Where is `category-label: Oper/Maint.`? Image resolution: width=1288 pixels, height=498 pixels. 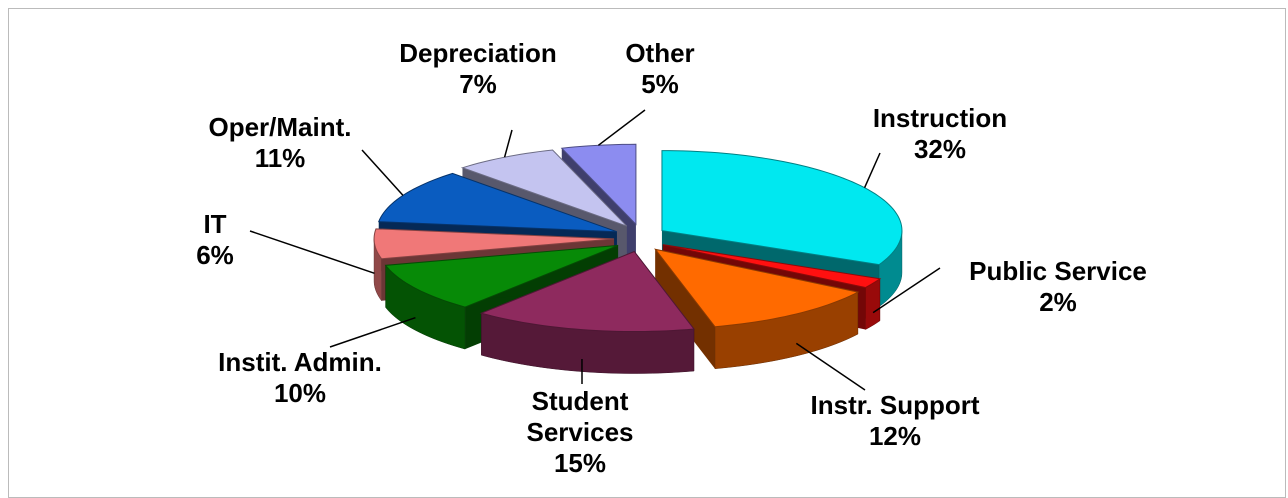
category-label: Oper/Maint. is located at coordinates (279, 127).